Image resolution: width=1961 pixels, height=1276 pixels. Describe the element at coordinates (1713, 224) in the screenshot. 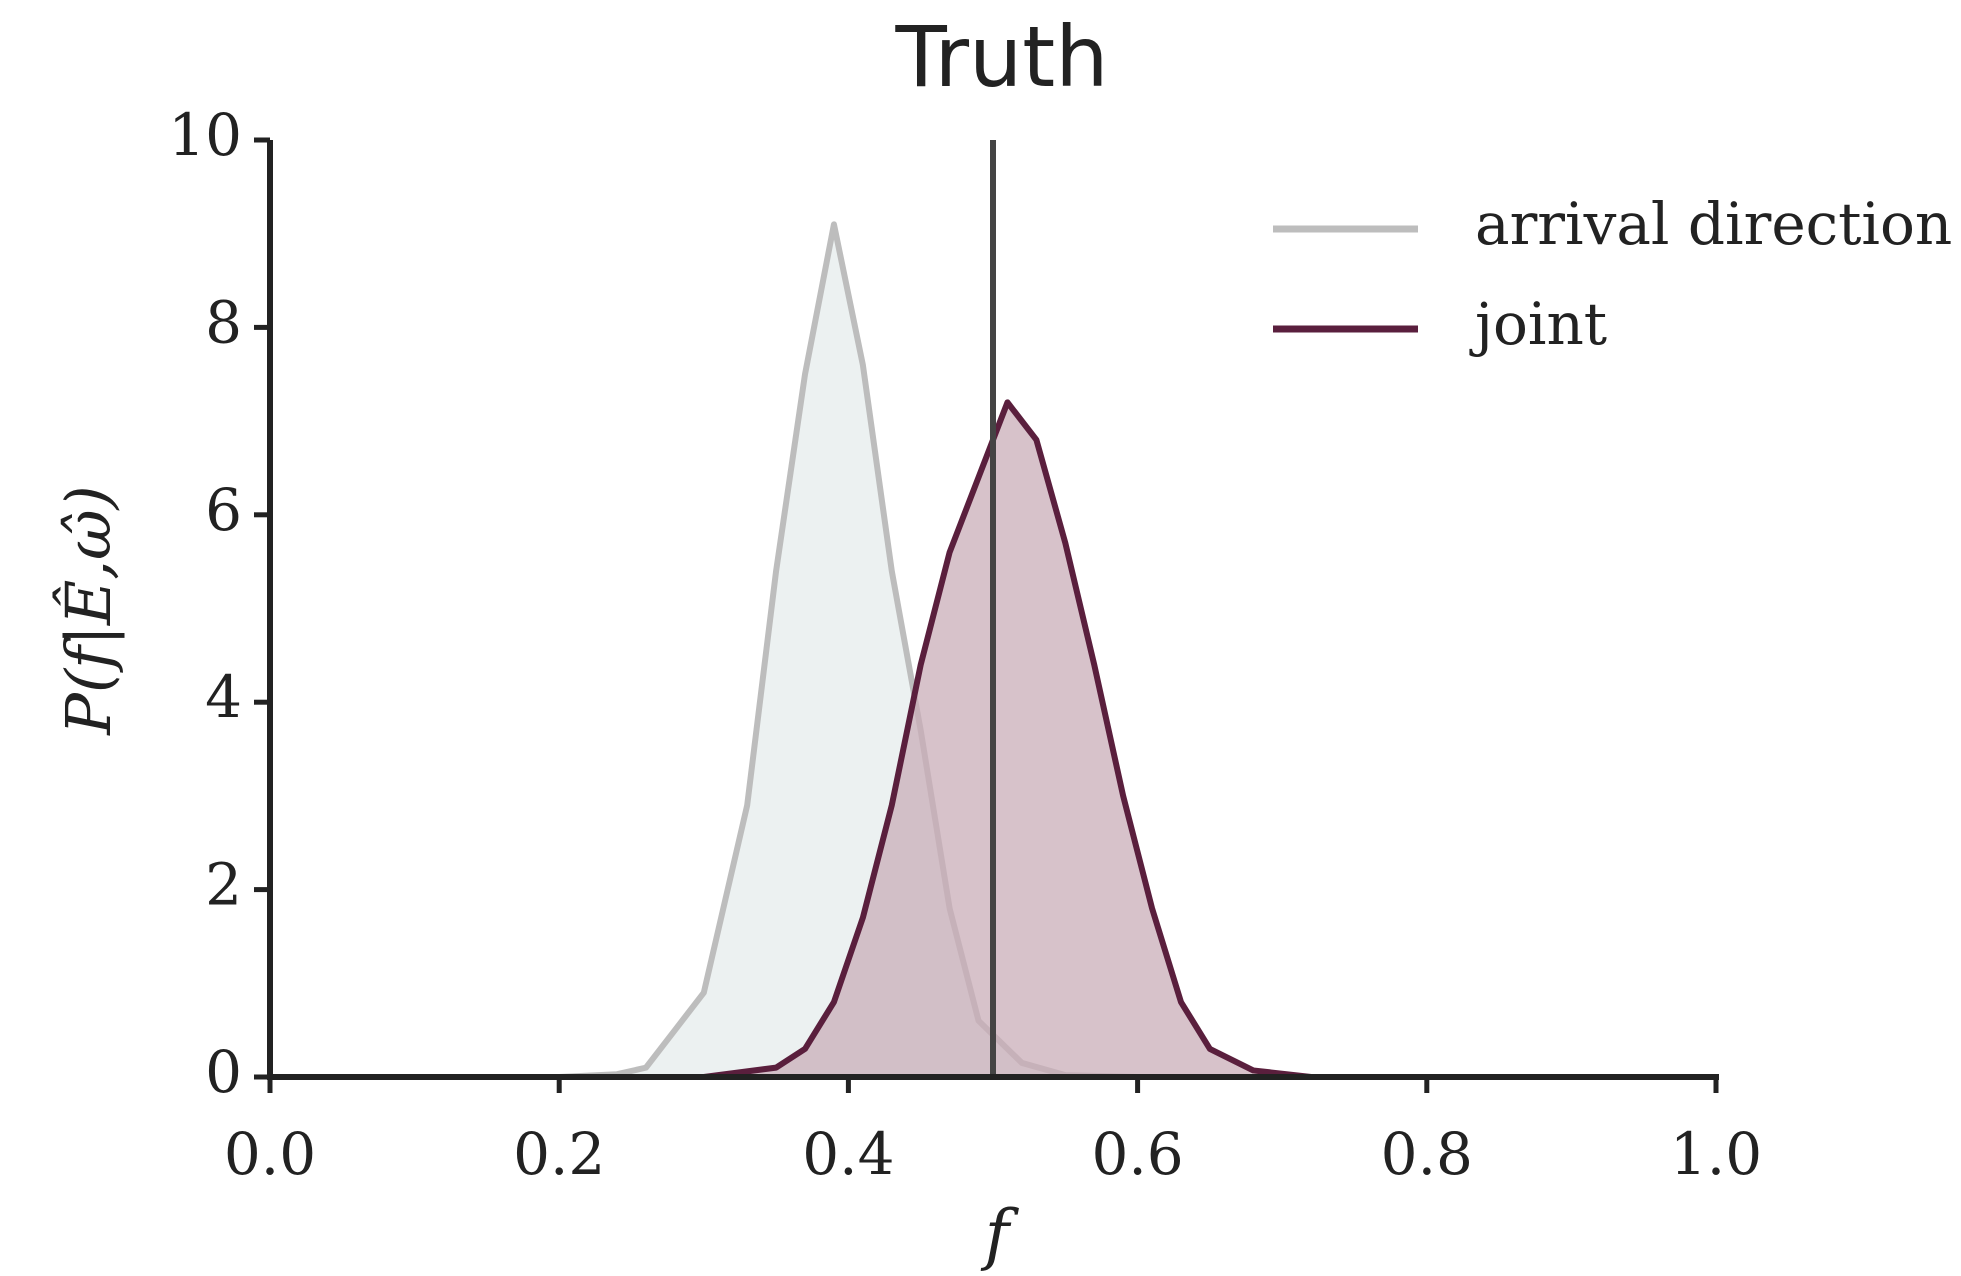

I see `legend-label: arrival direction` at that location.